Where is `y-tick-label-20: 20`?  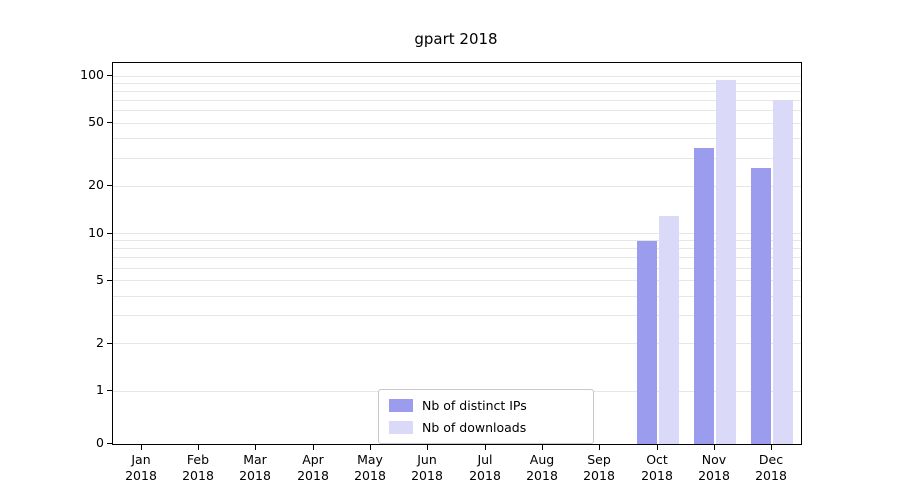
y-tick-label-20: 20 is located at coordinates (96, 185).